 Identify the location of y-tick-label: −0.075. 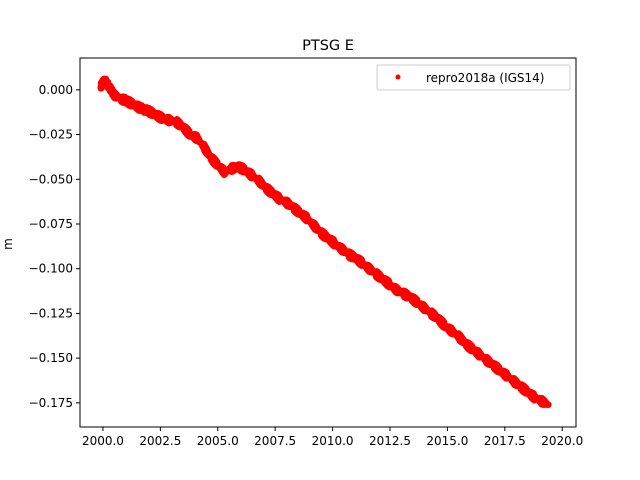
(51, 224).